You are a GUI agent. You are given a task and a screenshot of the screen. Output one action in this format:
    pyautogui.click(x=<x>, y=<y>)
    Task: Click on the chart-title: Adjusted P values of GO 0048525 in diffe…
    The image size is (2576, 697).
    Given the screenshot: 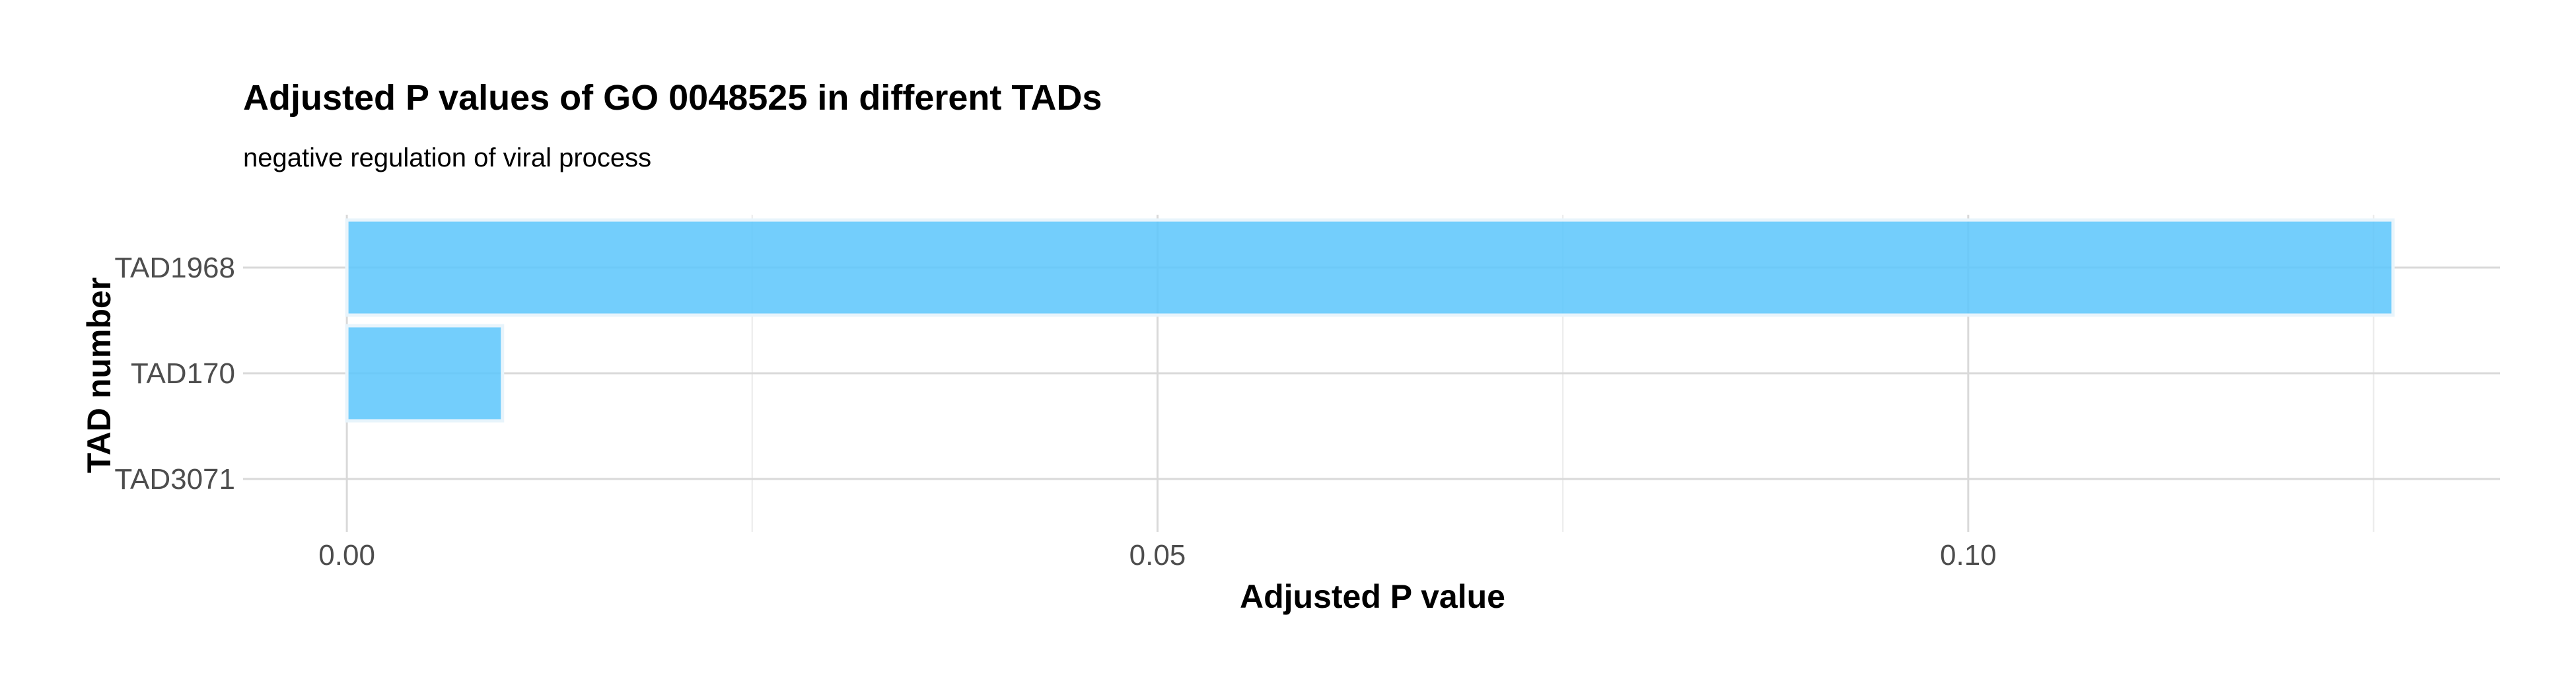 What is the action you would take?
    pyautogui.click(x=673, y=98)
    